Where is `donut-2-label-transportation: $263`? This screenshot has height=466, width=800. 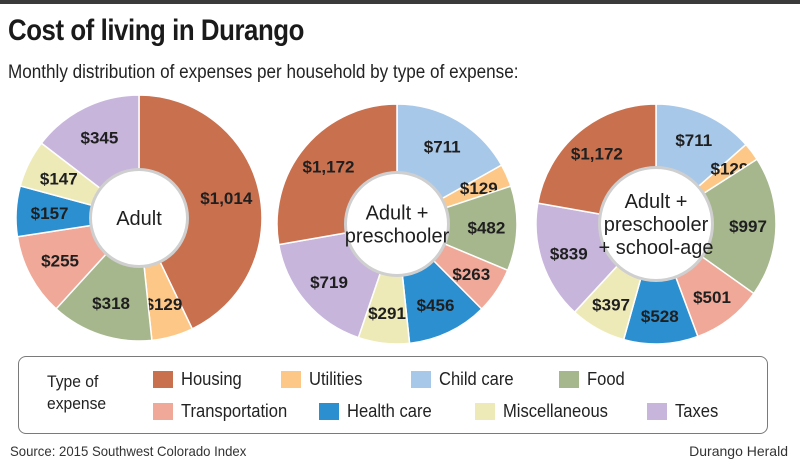 donut-2-label-transportation: $263 is located at coordinates (471, 274).